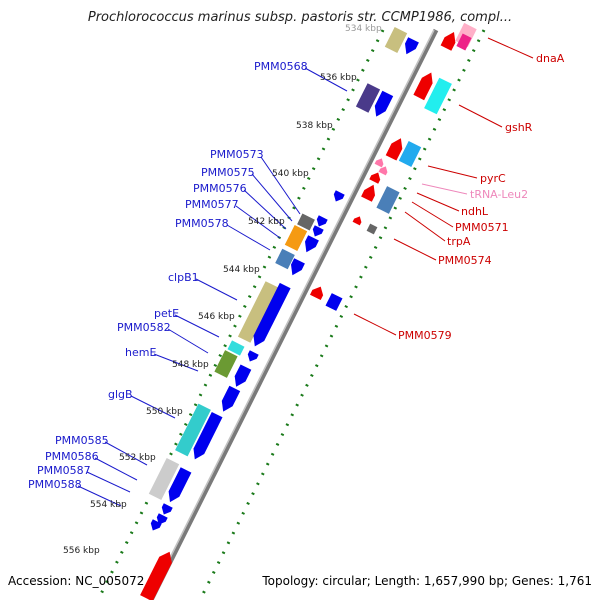 The width and height of the screenshot is (600, 600). Describe the element at coordinates (216, 317) in the screenshot. I see `position-label: 546 kbp` at that location.